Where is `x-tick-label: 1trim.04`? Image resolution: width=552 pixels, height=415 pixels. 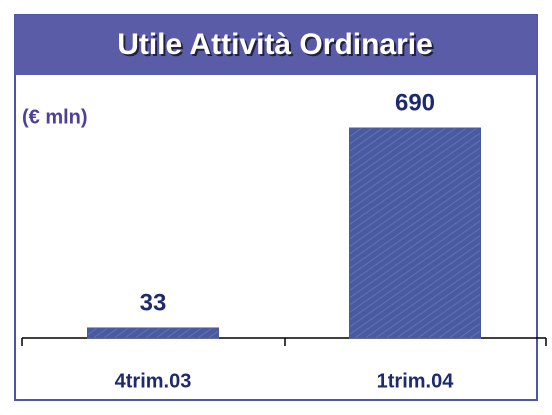 x-tick-label: 1trim.04 is located at coordinates (416, 381).